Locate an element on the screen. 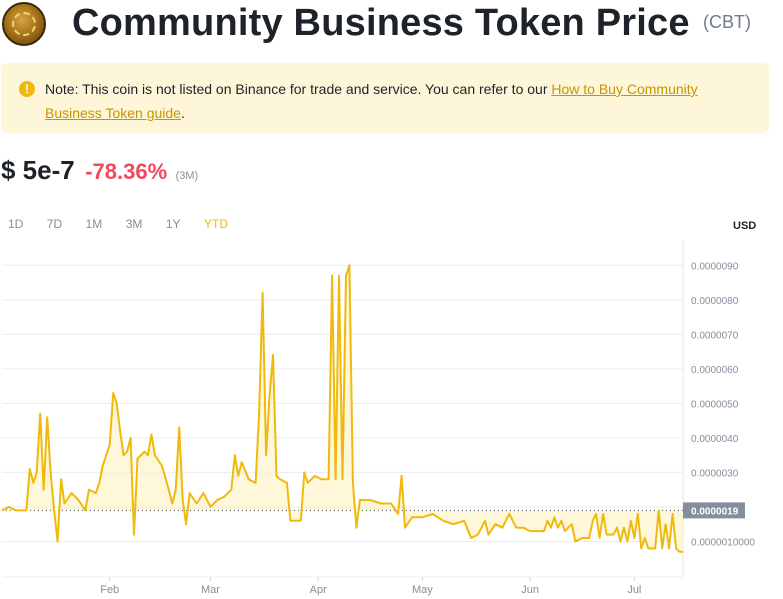  x-tick-label: Apr is located at coordinates (318, 590).